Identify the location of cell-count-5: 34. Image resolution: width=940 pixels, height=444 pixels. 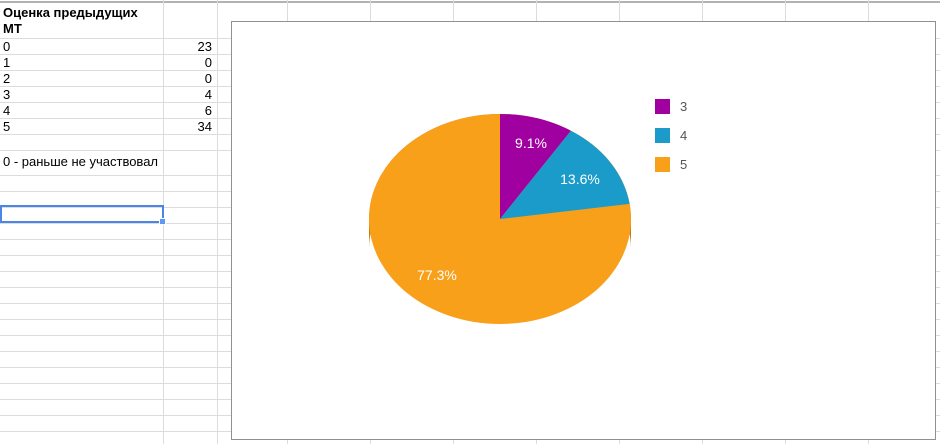
(204, 126).